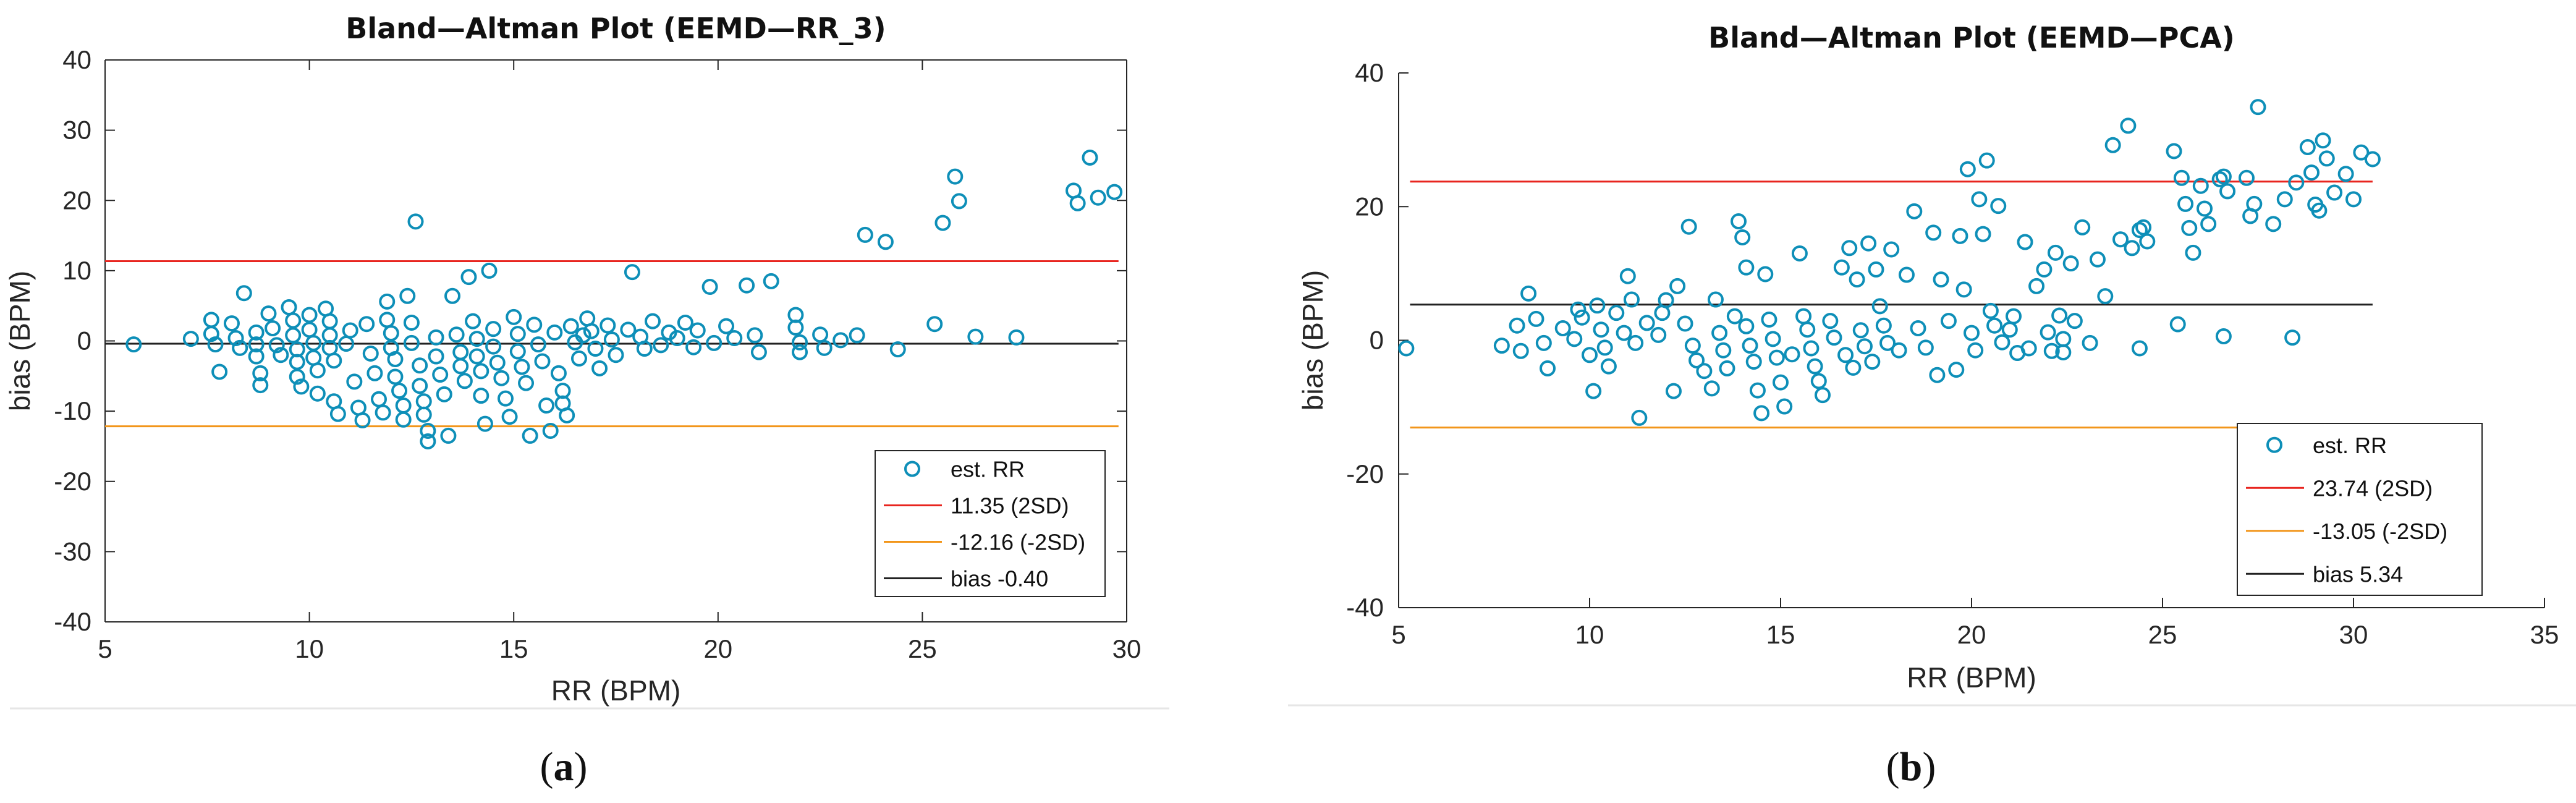 This screenshot has width=2576, height=803. I want to click on x-tick-label: 35, so click(2544, 634).